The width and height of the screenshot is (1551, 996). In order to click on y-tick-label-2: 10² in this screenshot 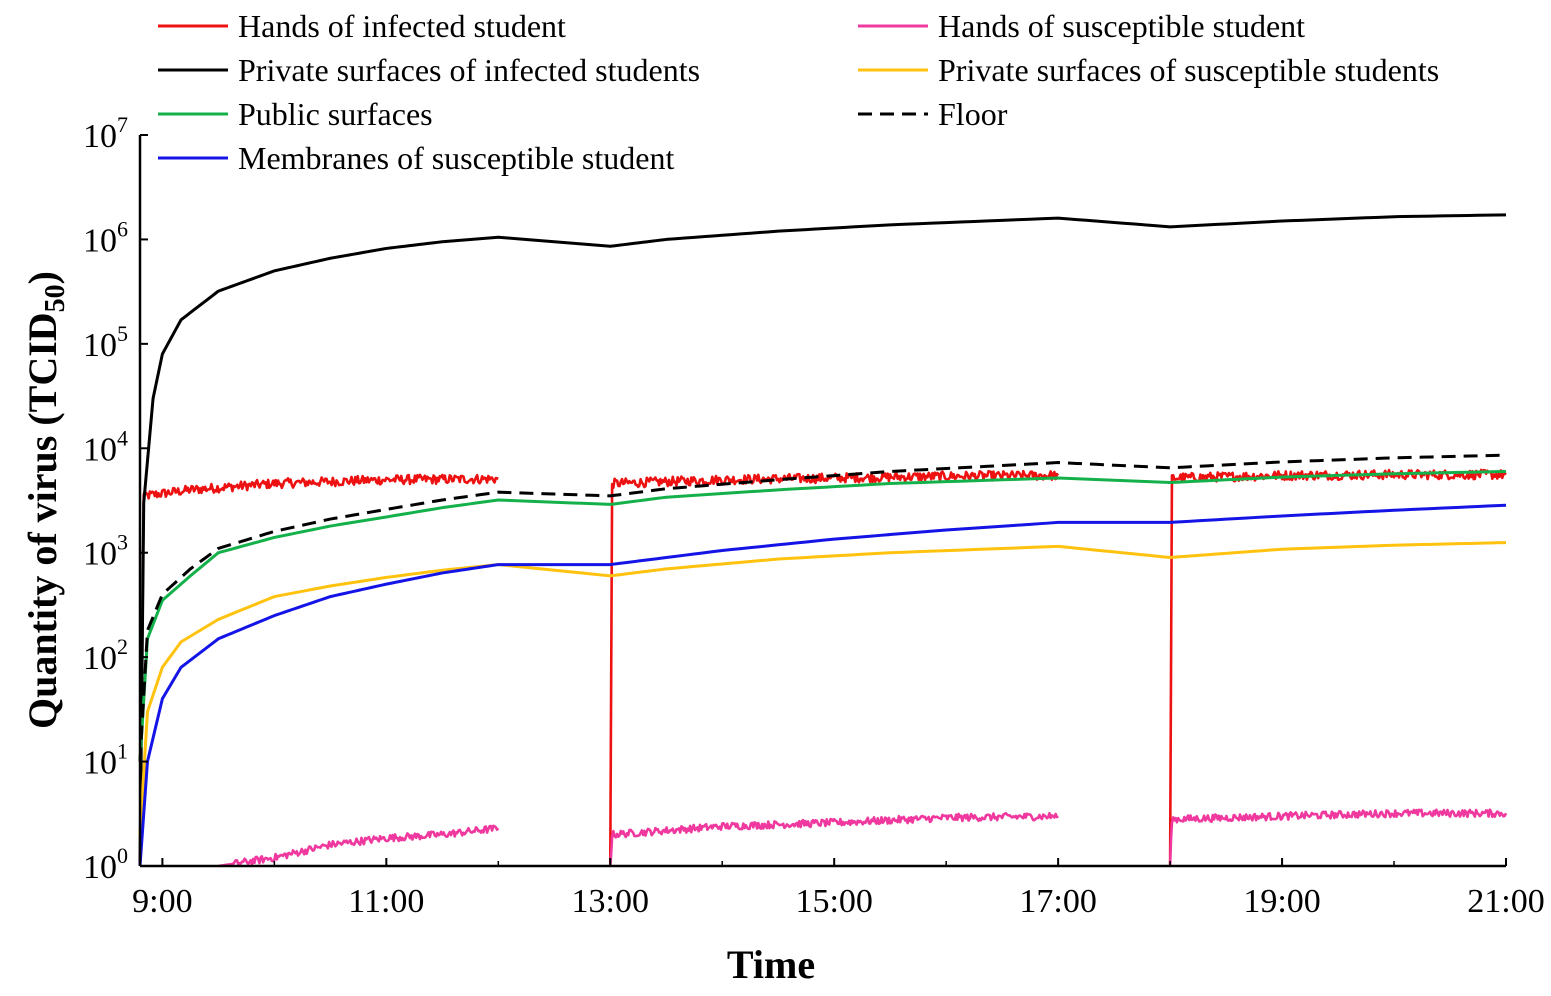, I will do `click(105, 655)`.